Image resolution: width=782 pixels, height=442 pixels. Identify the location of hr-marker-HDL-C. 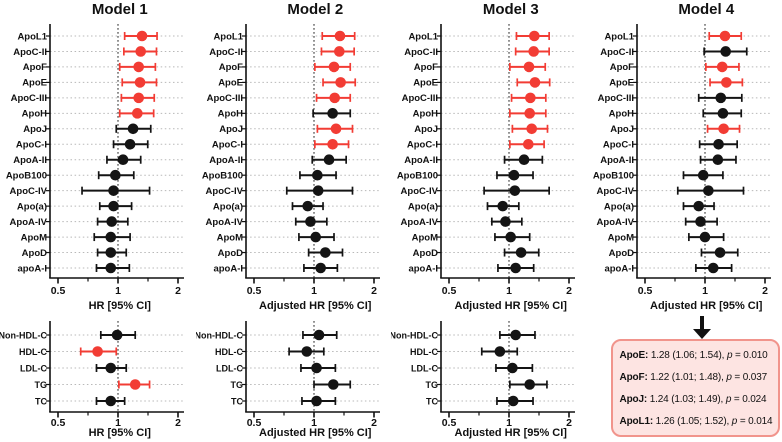
(500, 351).